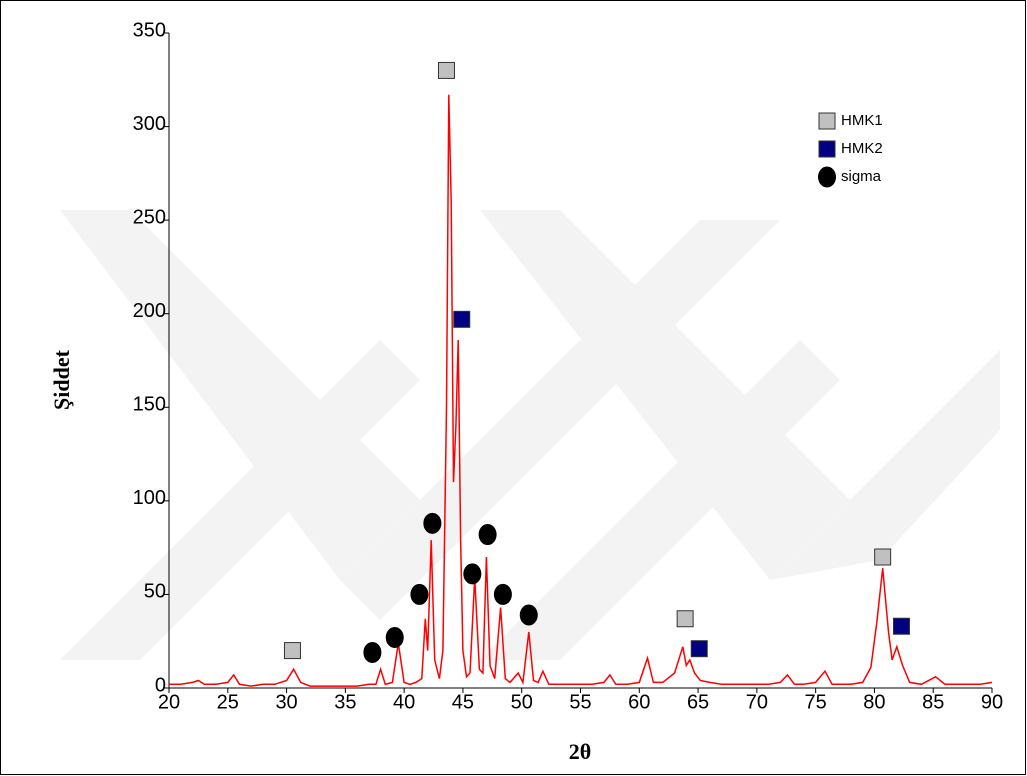 The image size is (1027, 776). I want to click on y-tick-label: 100, so click(149, 498).